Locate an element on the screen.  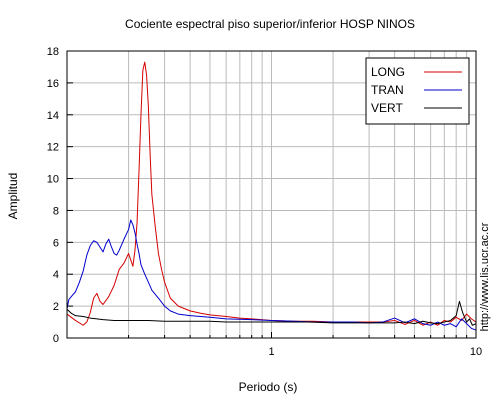
y-tick-label: 18 is located at coordinates (53, 52).